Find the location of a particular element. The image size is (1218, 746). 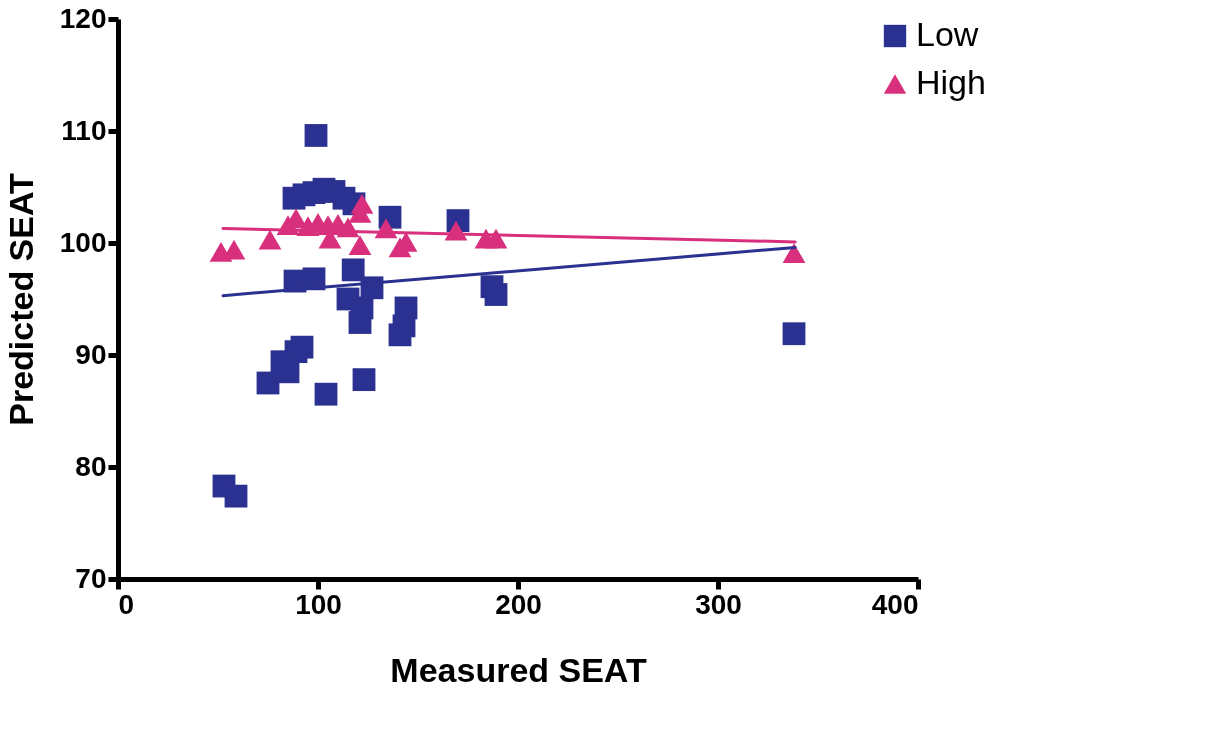

y-tick-label: 100 is located at coordinates (83, 242).